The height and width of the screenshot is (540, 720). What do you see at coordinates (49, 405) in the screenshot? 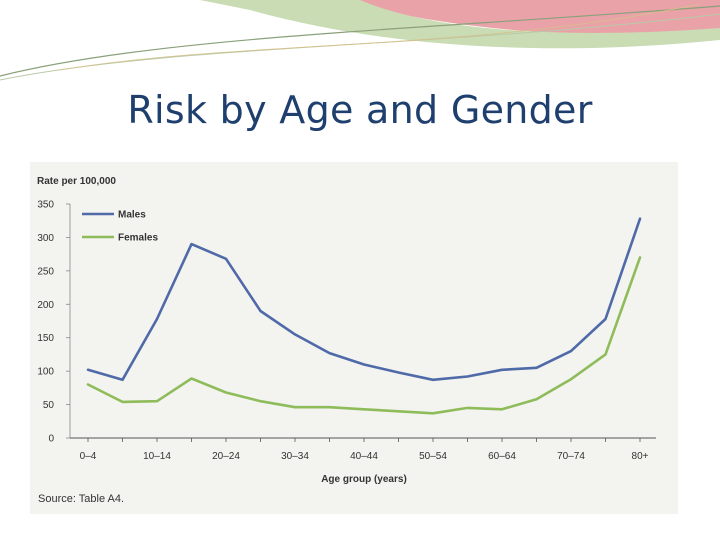
I see `y-tick-label: 50` at bounding box center [49, 405].